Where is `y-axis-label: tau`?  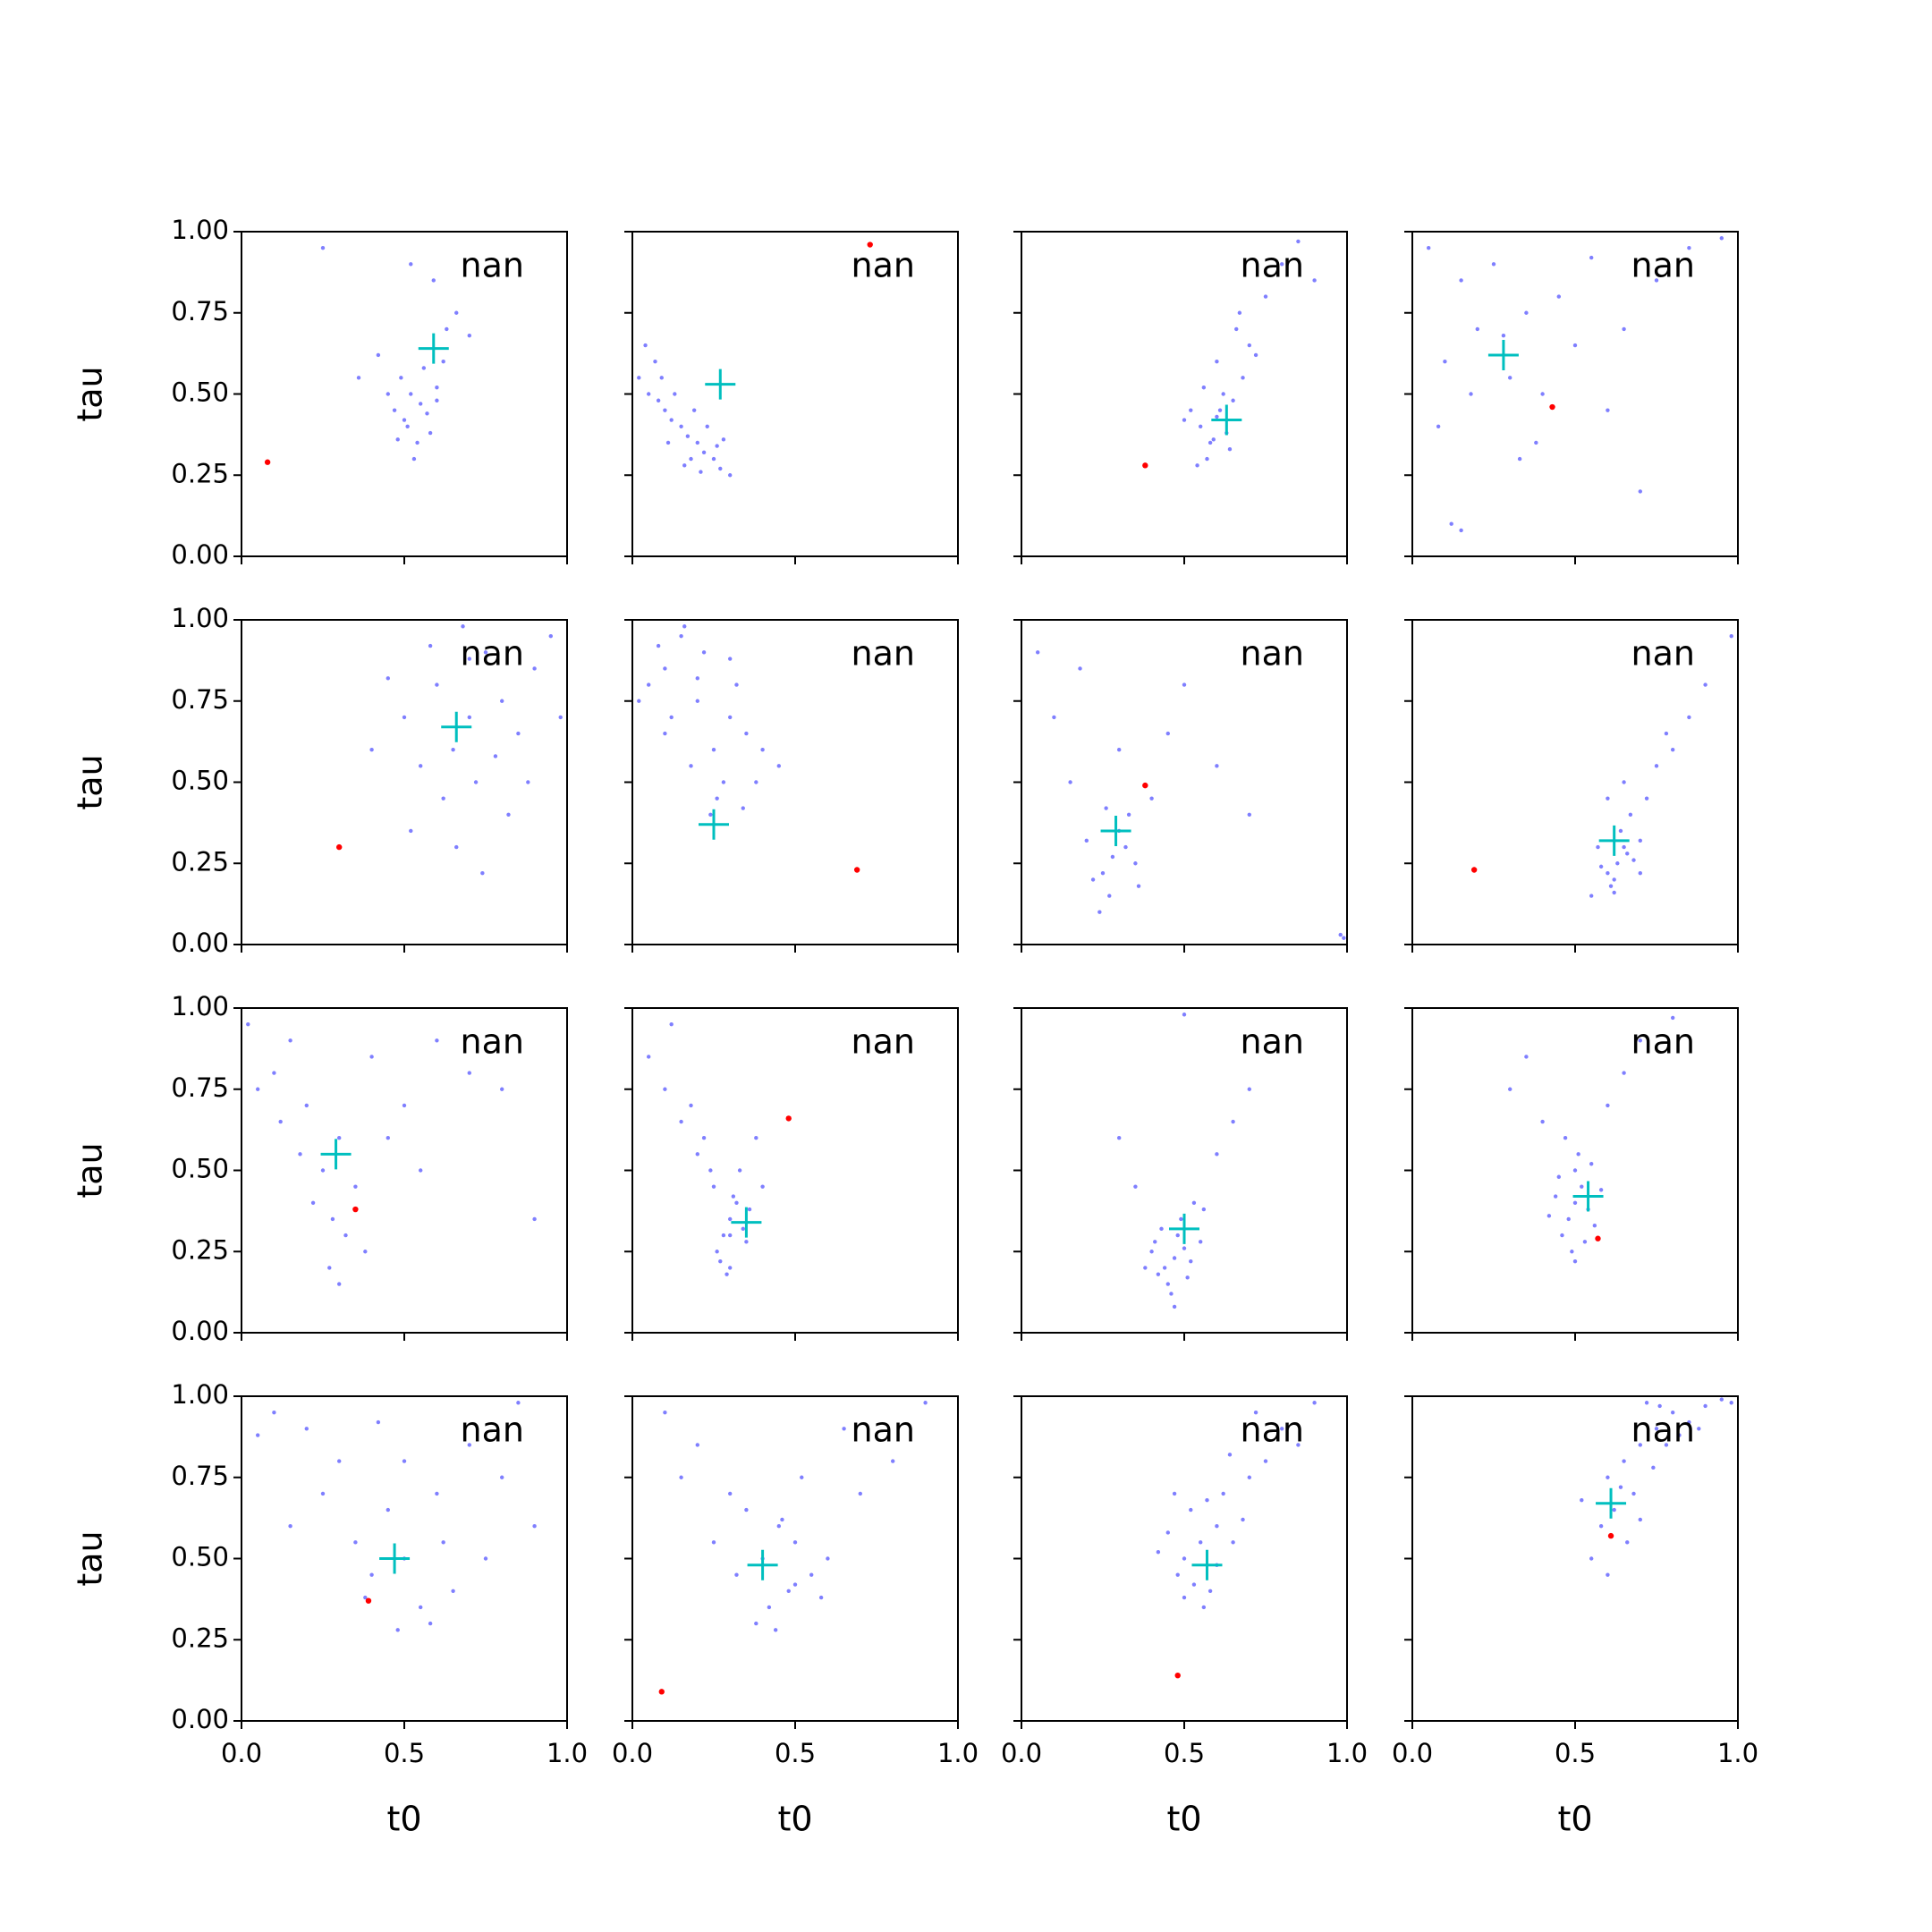
y-axis-label: tau is located at coordinates (90, 781).